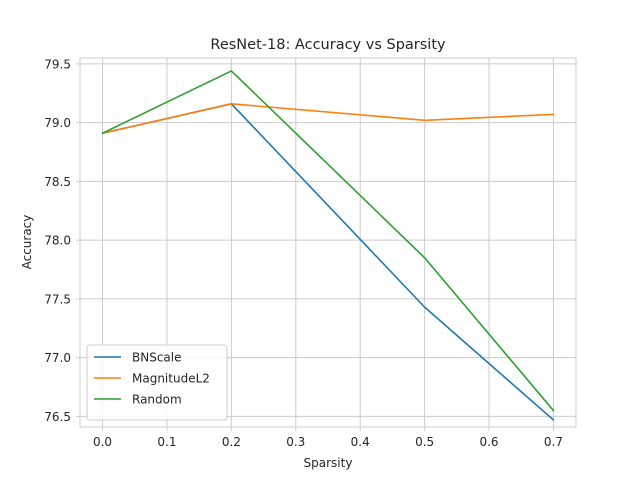 This screenshot has height=480, width=640. What do you see at coordinates (57, 123) in the screenshot?
I see `y-tick-label: 79.0` at bounding box center [57, 123].